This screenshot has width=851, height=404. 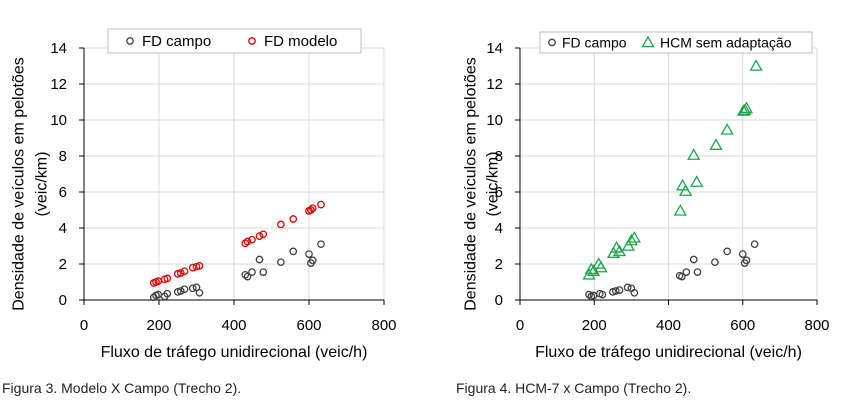 I want to click on legend-symbol-triangle, so click(x=648, y=41).